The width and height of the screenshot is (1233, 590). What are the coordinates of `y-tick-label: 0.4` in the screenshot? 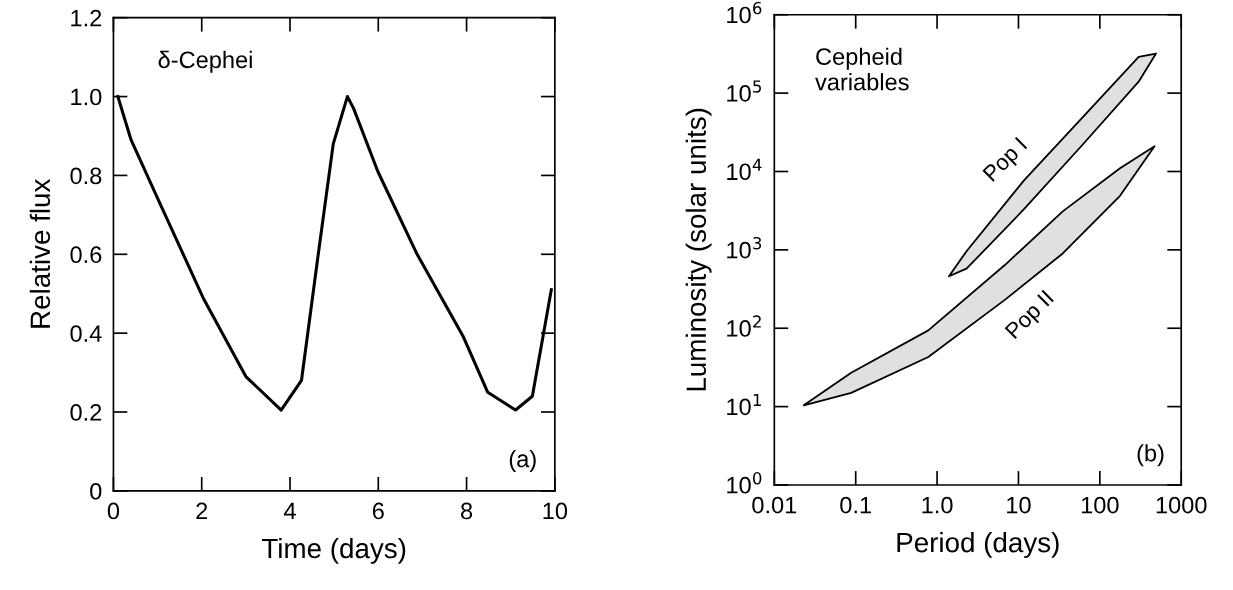 It's located at (86, 333).